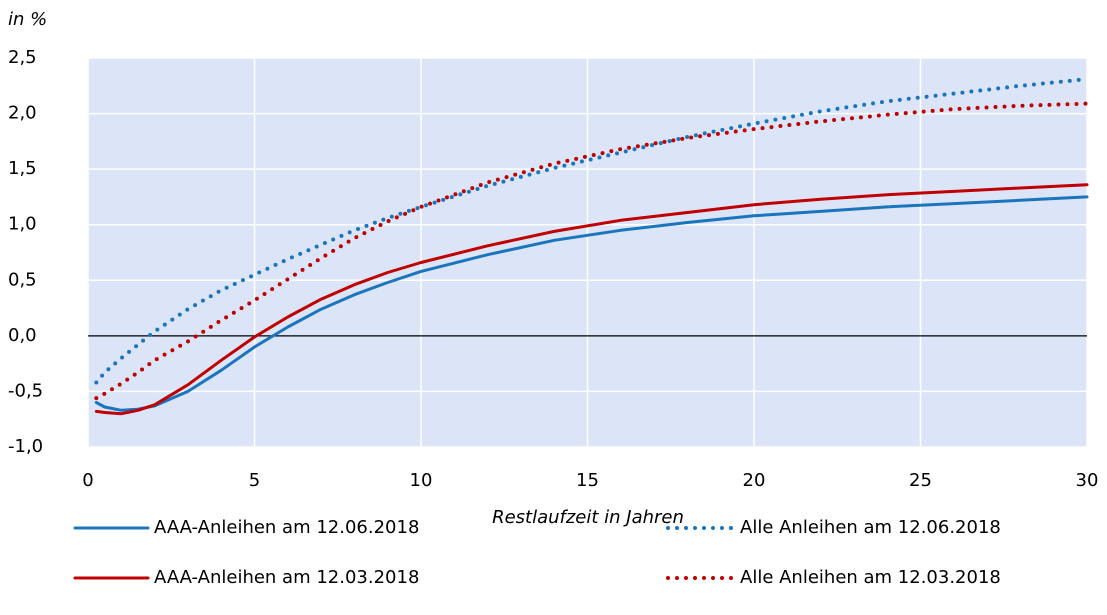 Image resolution: width=1107 pixels, height=615 pixels. Describe the element at coordinates (22, 279) in the screenshot. I see `y-tick-label: 0,5` at that location.